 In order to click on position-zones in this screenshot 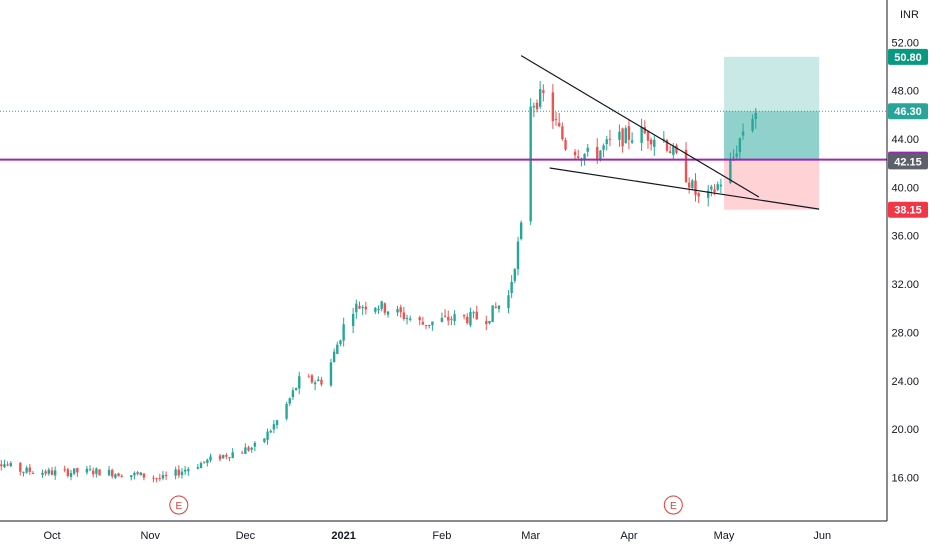, I will do `click(772, 133)`.